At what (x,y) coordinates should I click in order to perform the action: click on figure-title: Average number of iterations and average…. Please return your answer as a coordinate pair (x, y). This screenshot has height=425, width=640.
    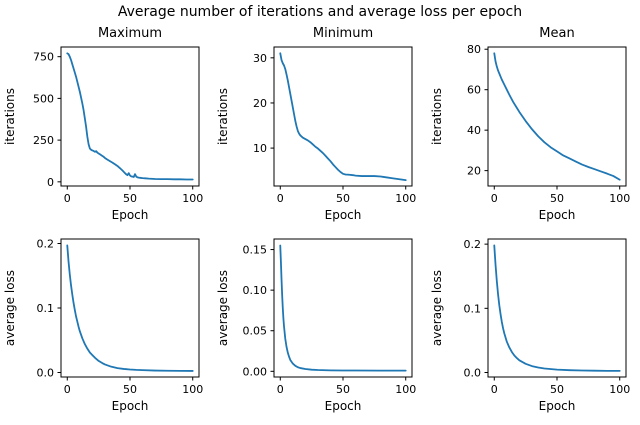
    Looking at the image, I should click on (320, 12).